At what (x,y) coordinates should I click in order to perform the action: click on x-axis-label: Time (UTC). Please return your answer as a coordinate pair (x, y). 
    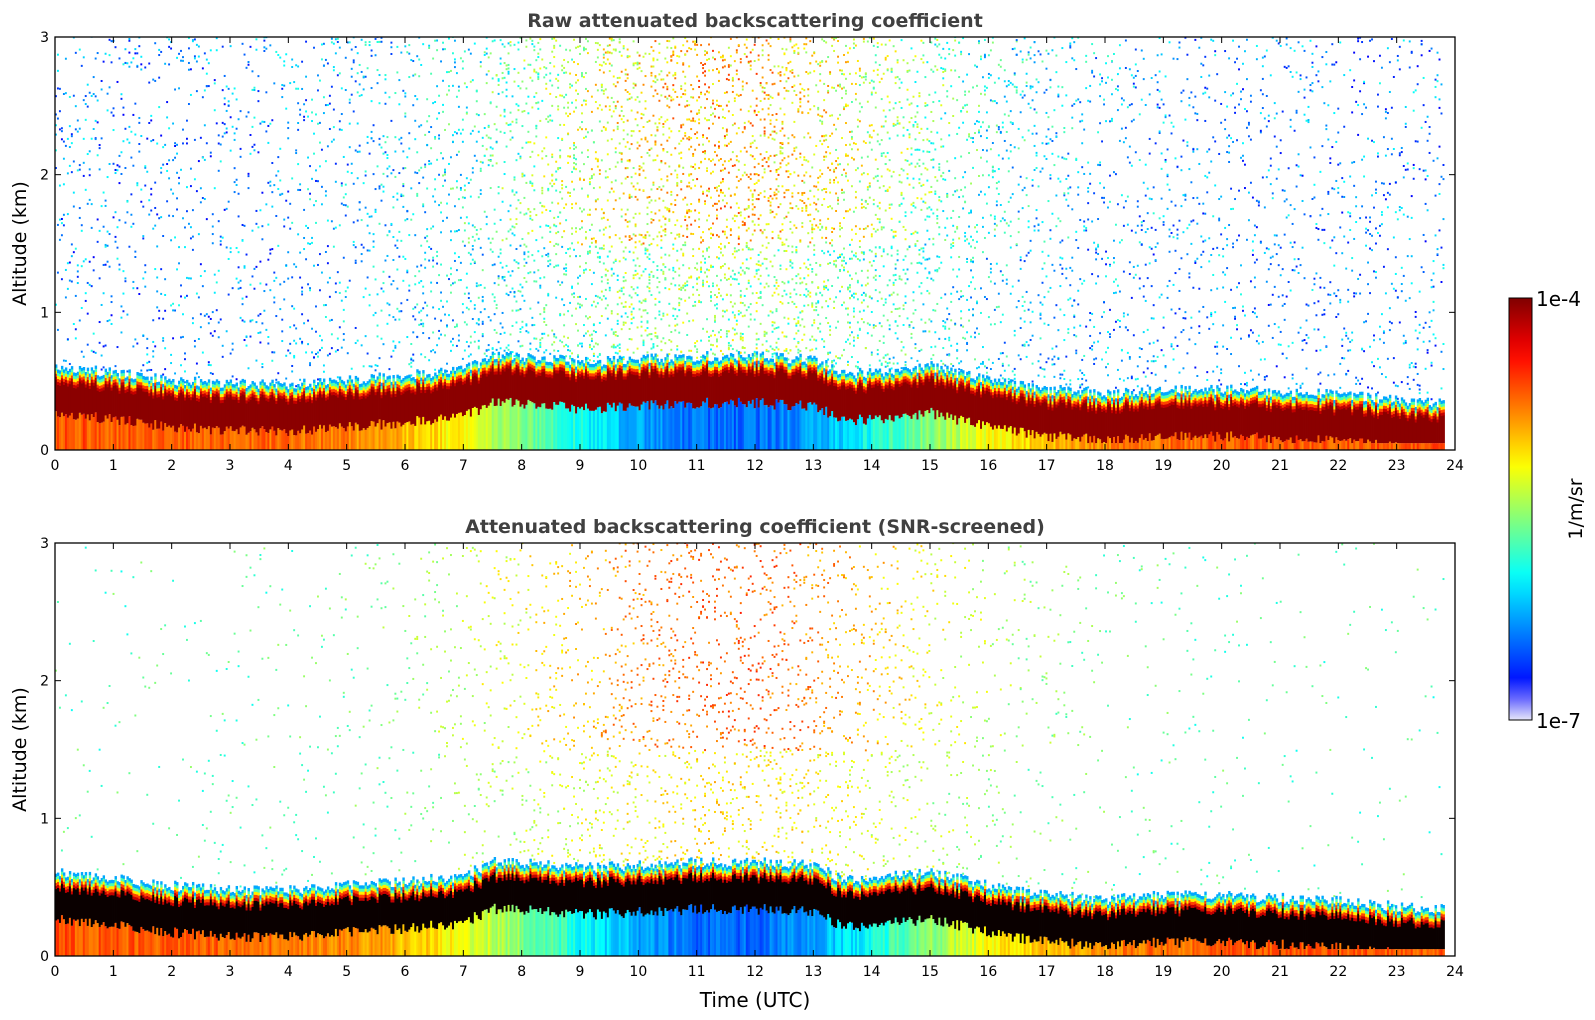
    Looking at the image, I should click on (755, 1000).